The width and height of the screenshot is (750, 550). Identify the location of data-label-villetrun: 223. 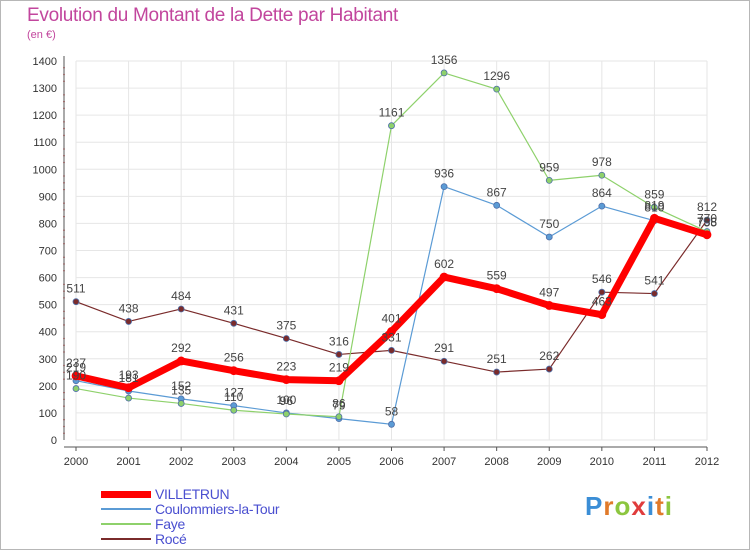
(286, 367).